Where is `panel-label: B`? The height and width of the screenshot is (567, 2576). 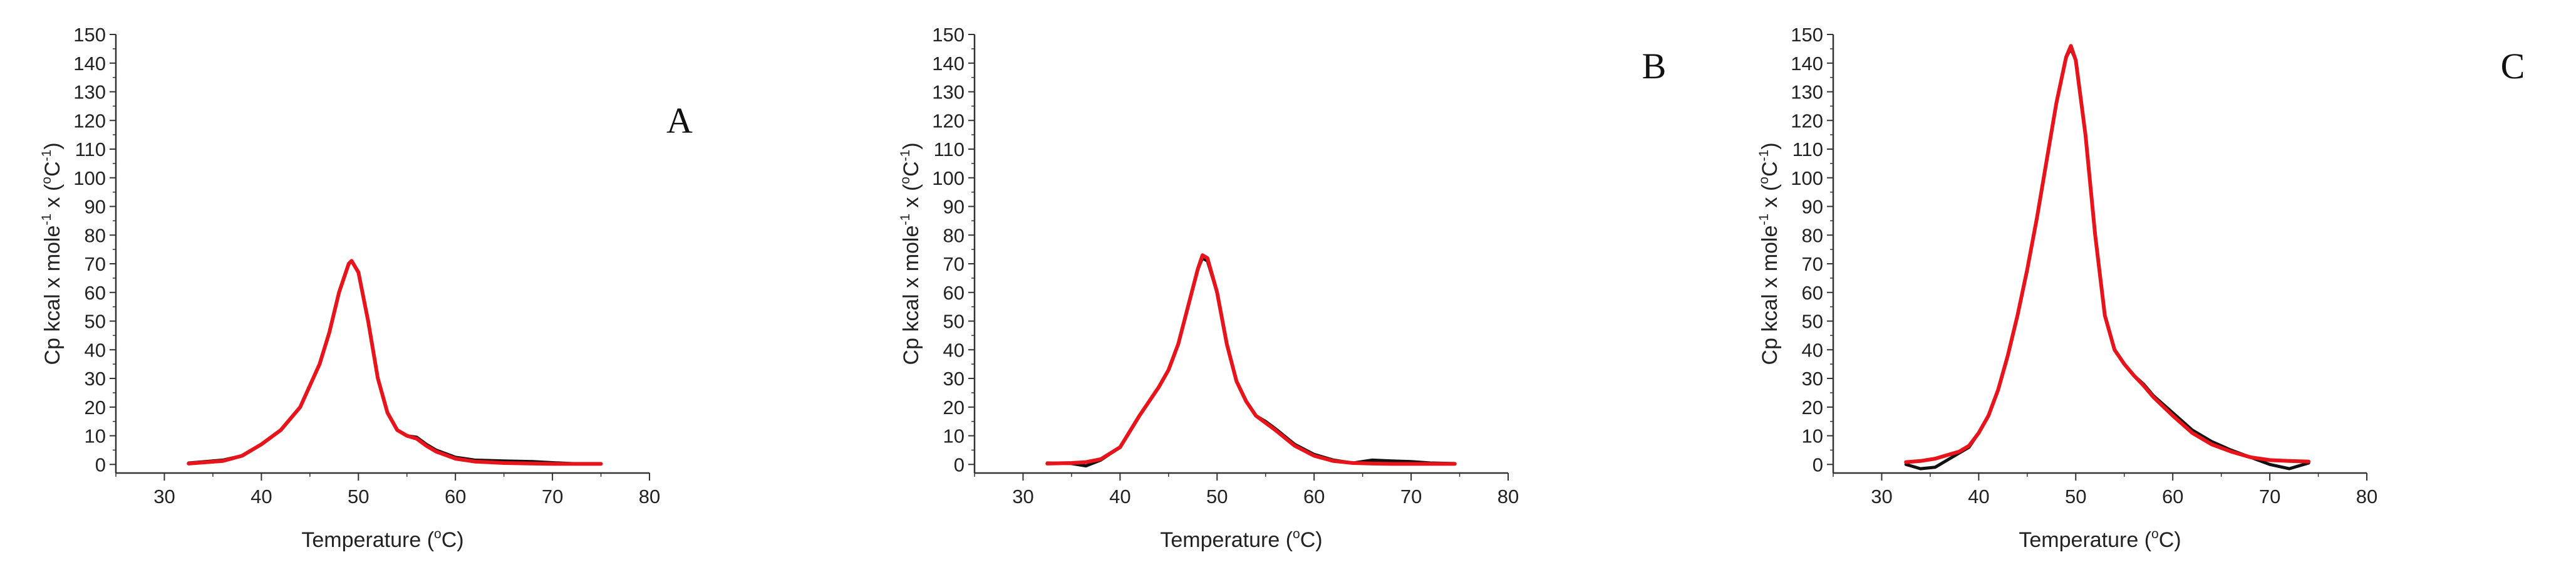 panel-label: B is located at coordinates (1654, 66).